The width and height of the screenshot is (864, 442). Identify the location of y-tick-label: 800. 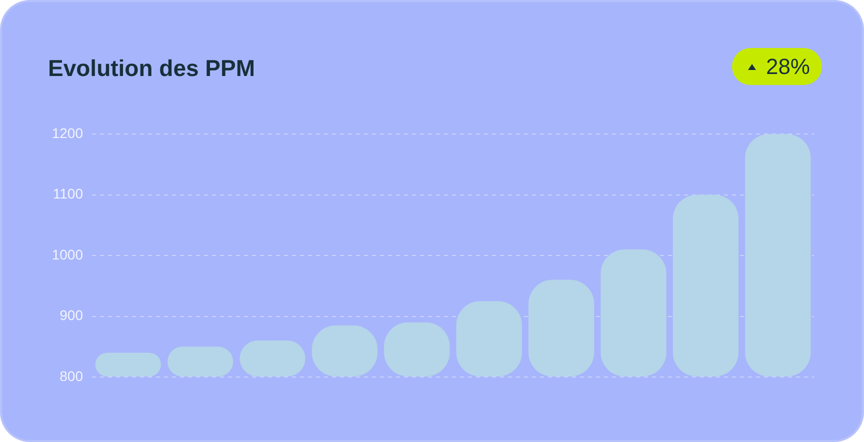
(72, 376).